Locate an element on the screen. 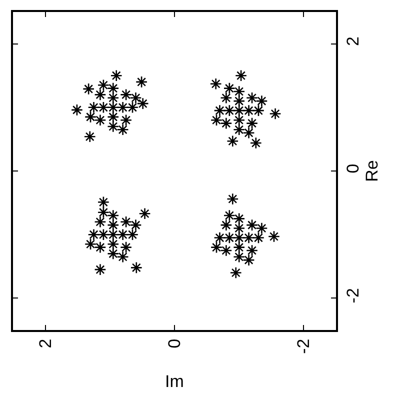 This screenshot has height=413, width=409. y-tick-label: -2 is located at coordinates (352, 296).